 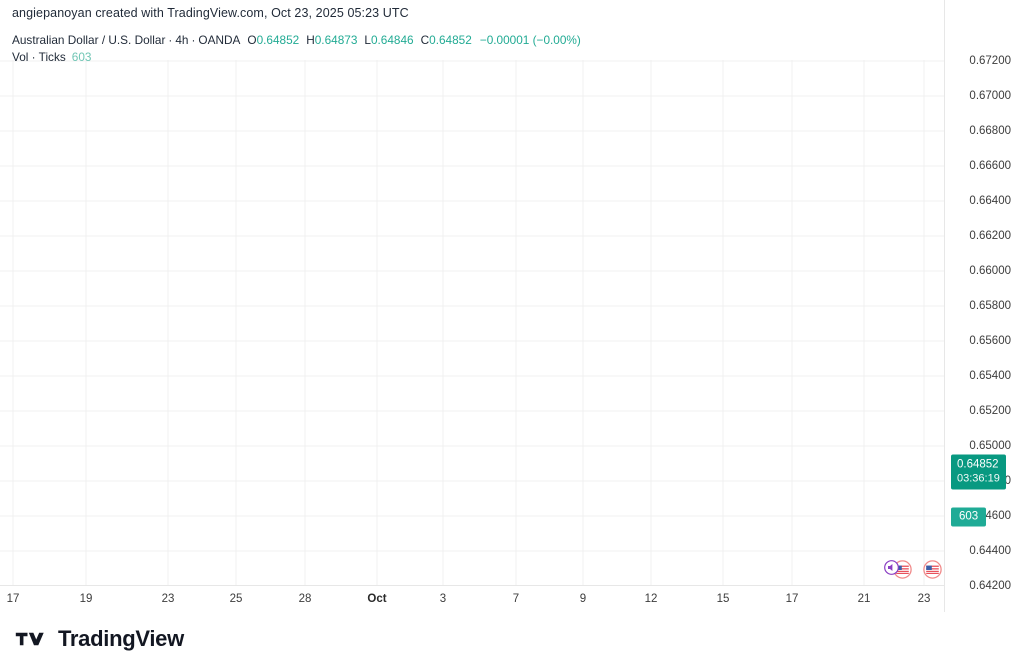 What do you see at coordinates (990, 586) in the screenshot?
I see `price-axis-label: 0.64200` at bounding box center [990, 586].